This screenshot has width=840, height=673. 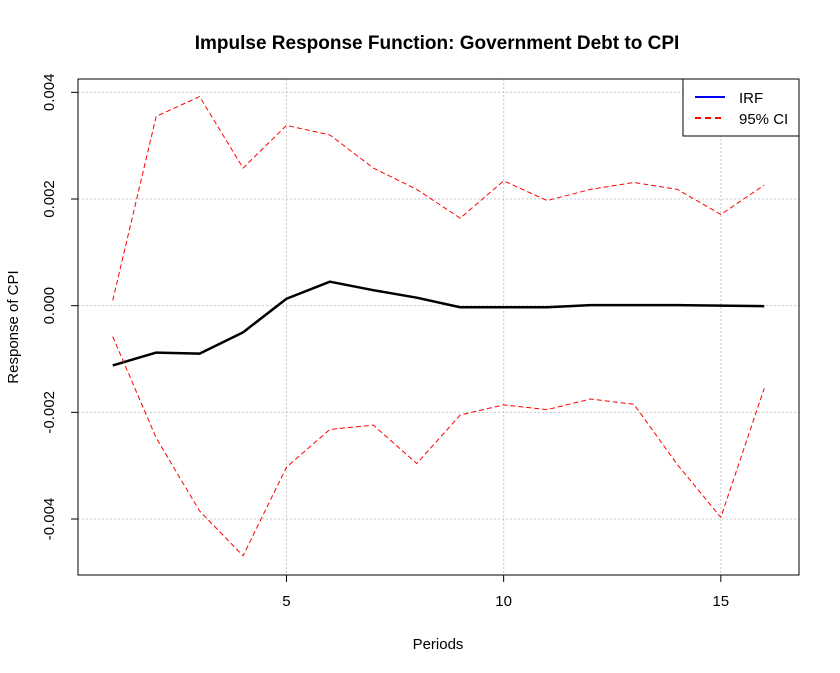 What do you see at coordinates (49, 199) in the screenshot?
I see `y-tick-label: 0.002` at bounding box center [49, 199].